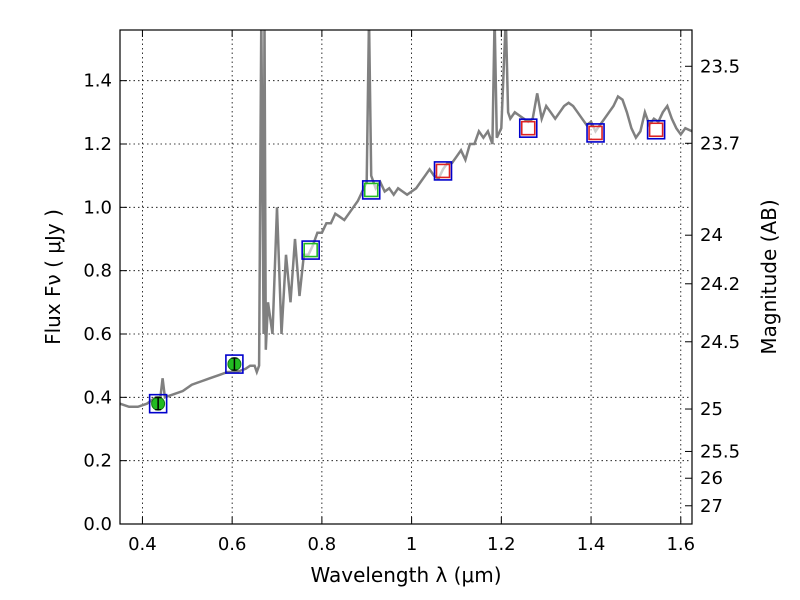  I want to click on magnitude-axis-ticks: 23.5 23.7 24 24.2 24.5 25 25.5 26 27, so click(712, 286).